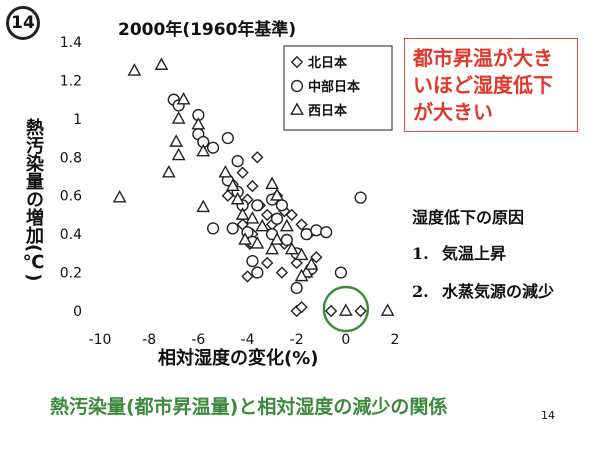  I want to click on callout-line-3: が大きい, so click(453, 112).